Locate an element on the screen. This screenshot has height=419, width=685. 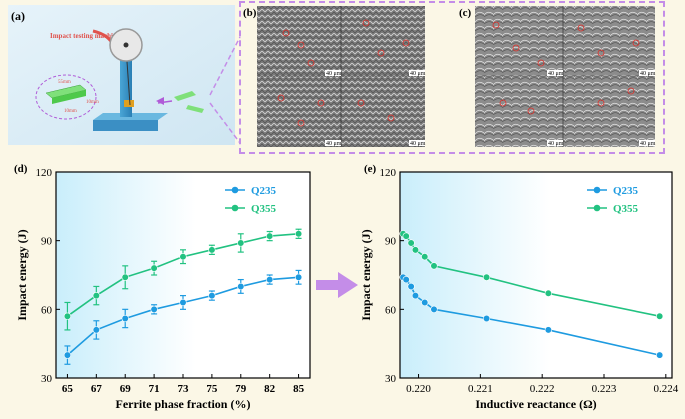
x-tick-label: 0.223 is located at coordinates (604, 389).